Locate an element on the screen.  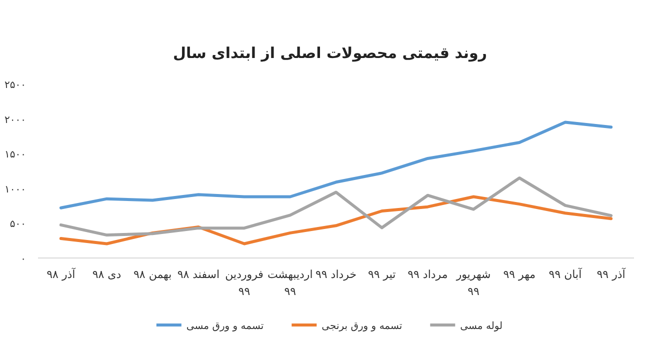
y-tick-label: ۰ is located at coordinates (23, 259).